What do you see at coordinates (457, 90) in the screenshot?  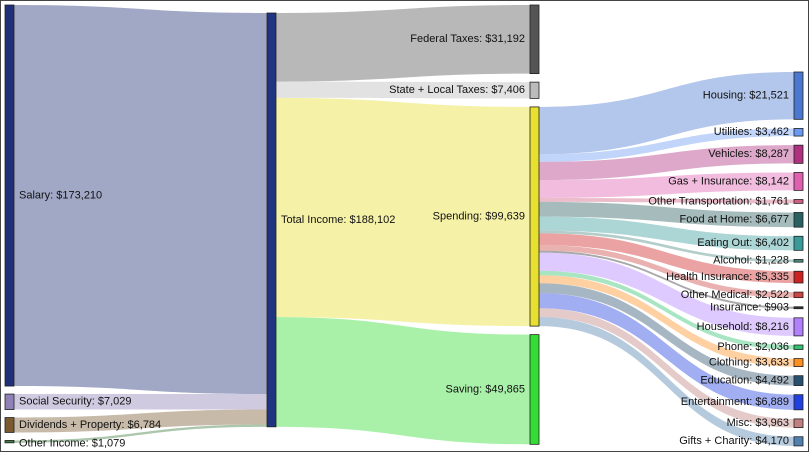 I see `node-label: State + Local Taxes: $7,406` at bounding box center [457, 90].